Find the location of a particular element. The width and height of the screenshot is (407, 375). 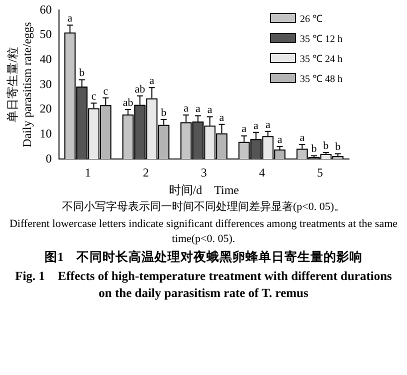

y-axis-title: 单日寄生量/粒 Daily parasitism rate/eggs is located at coordinates (19, 85).